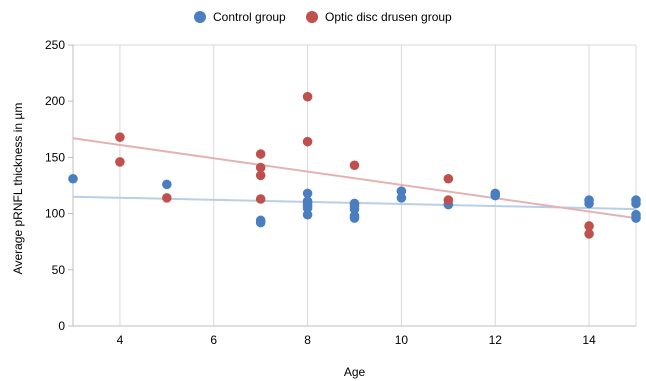 This screenshot has width=646, height=381. What do you see at coordinates (323, 17) in the screenshot?
I see `legend: Control group Optic disc drusen group` at bounding box center [323, 17].